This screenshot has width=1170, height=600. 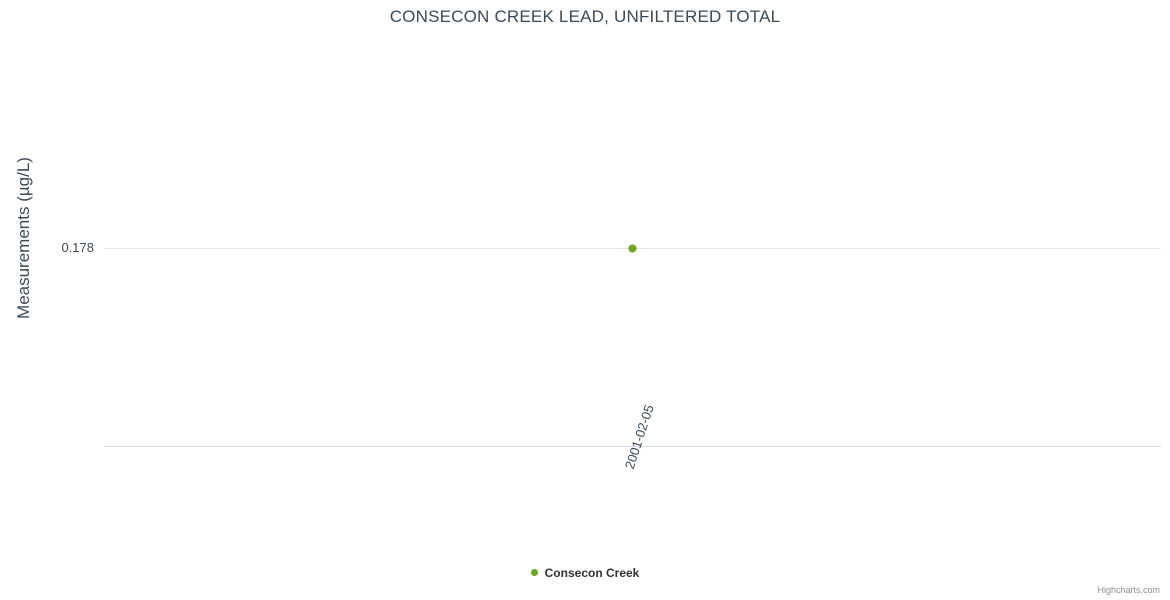 I want to click on x-axis-line, so click(x=632, y=446).